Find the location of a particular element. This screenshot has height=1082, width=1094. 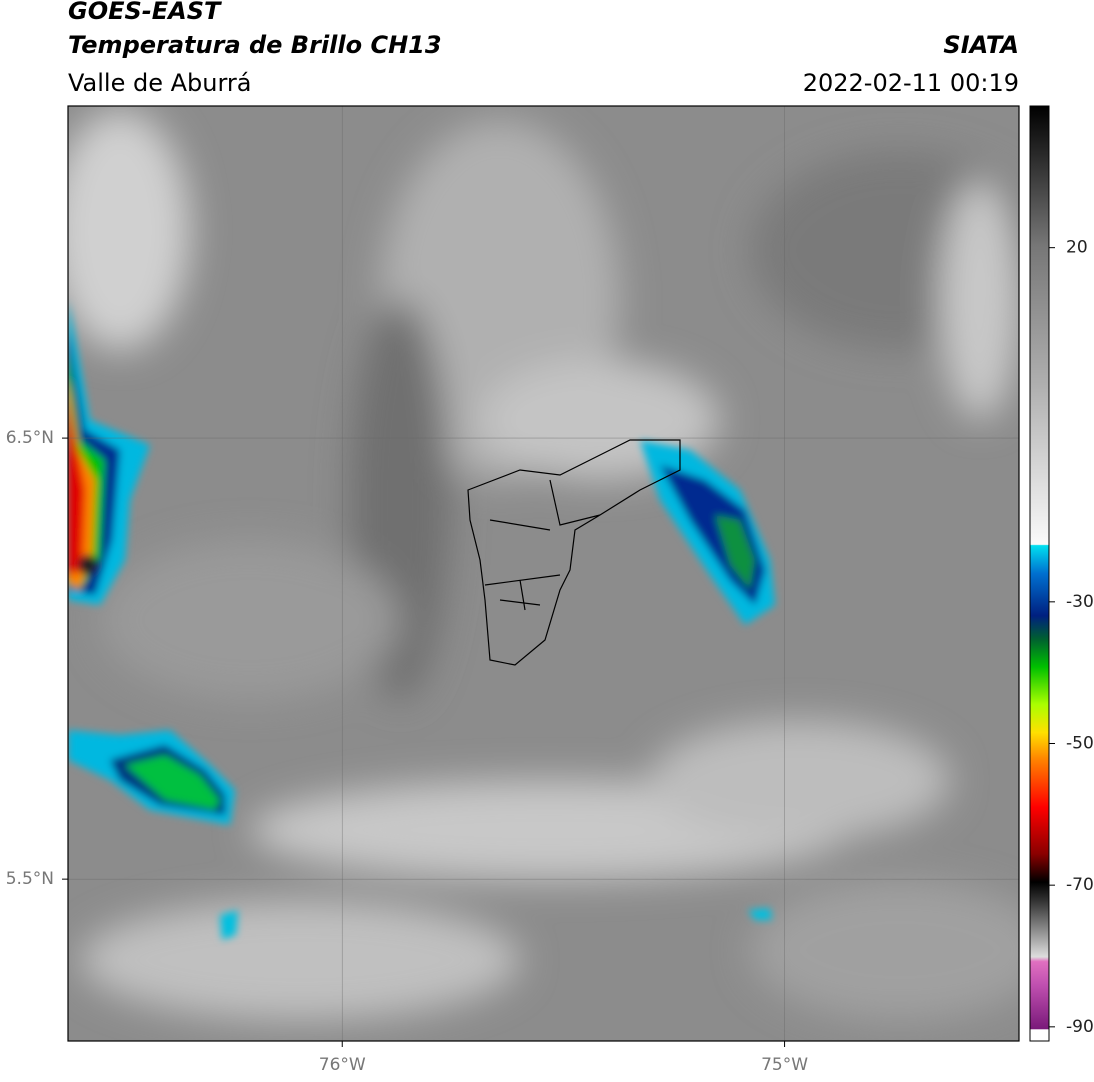

colorbar-ticks: 20 -30 -50 -70 -90 is located at coordinates (1071, 637).